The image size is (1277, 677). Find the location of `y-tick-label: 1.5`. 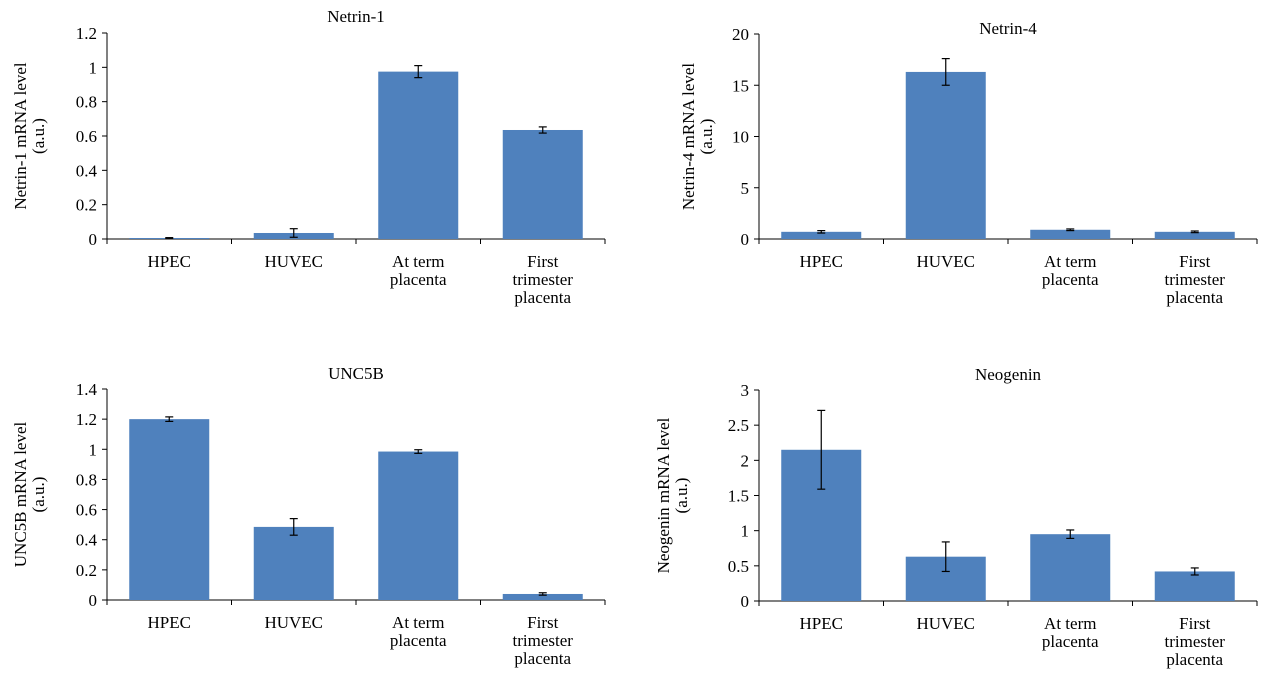

y-tick-label: 1.5 is located at coordinates (738, 496).